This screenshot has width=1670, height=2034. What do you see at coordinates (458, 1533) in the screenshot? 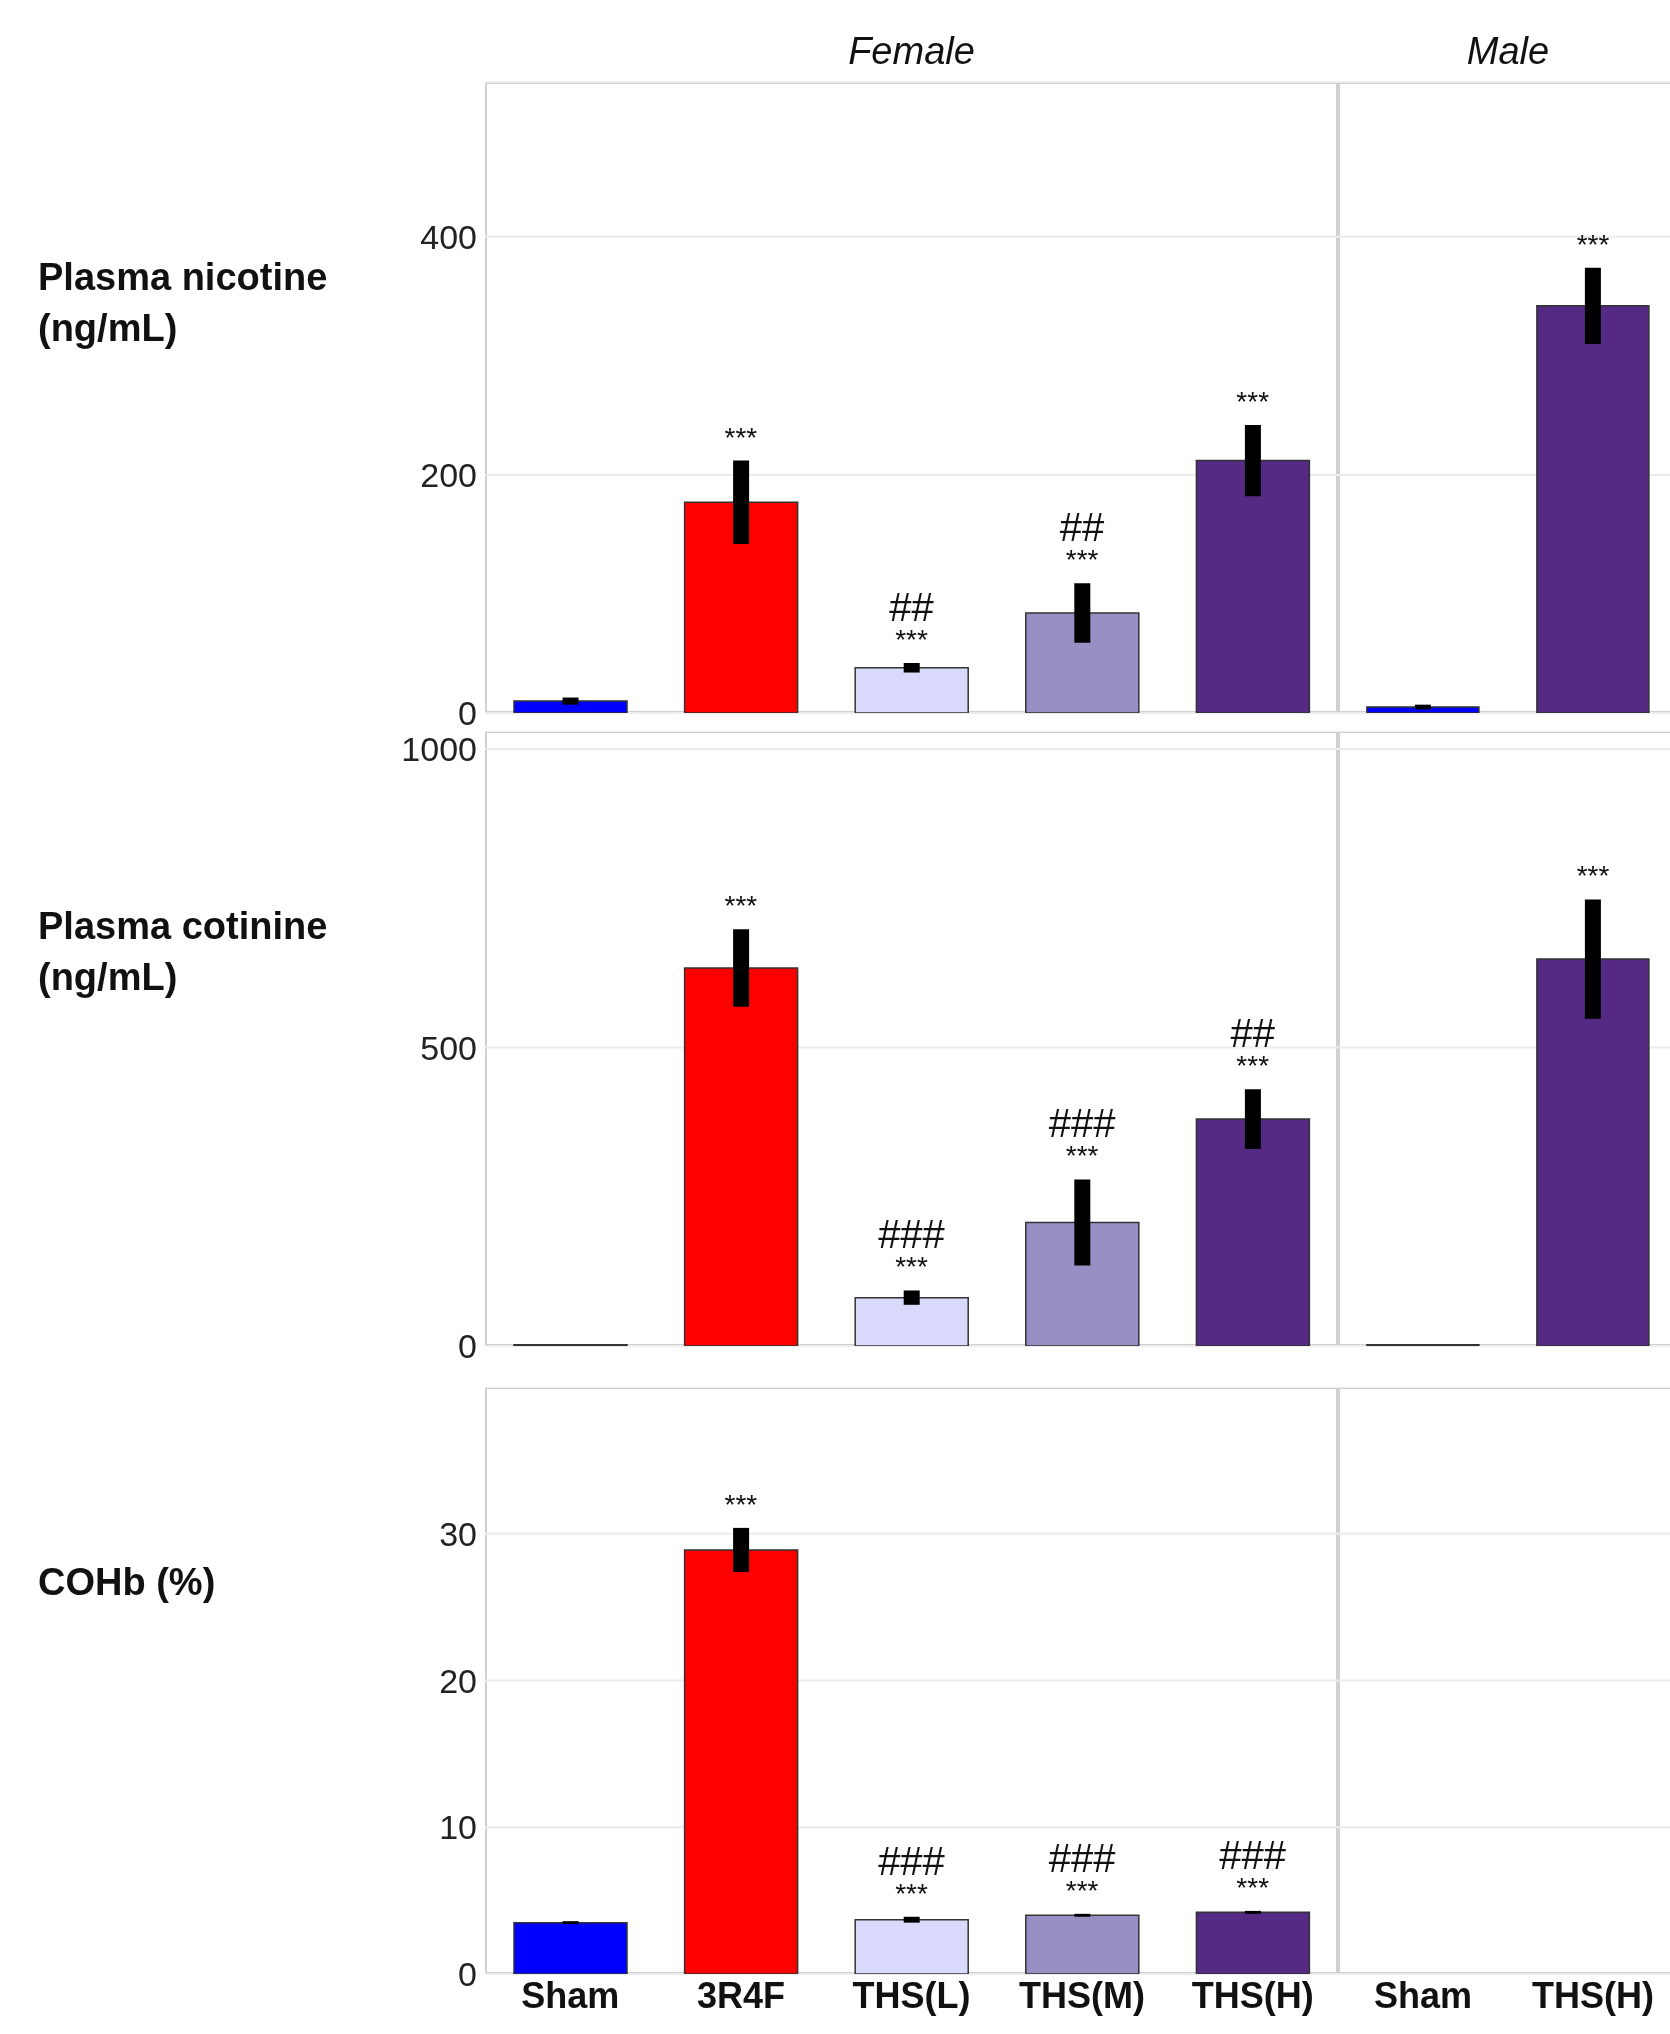
I see `y-tick-label: 30` at bounding box center [458, 1533].